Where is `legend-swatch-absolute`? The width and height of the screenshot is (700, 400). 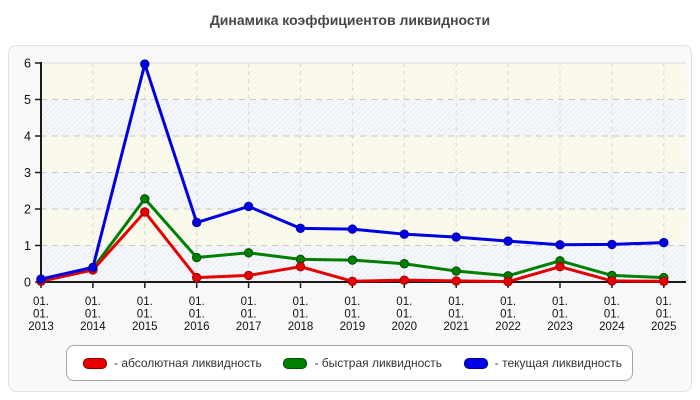 legend-swatch-absolute is located at coordinates (95, 363).